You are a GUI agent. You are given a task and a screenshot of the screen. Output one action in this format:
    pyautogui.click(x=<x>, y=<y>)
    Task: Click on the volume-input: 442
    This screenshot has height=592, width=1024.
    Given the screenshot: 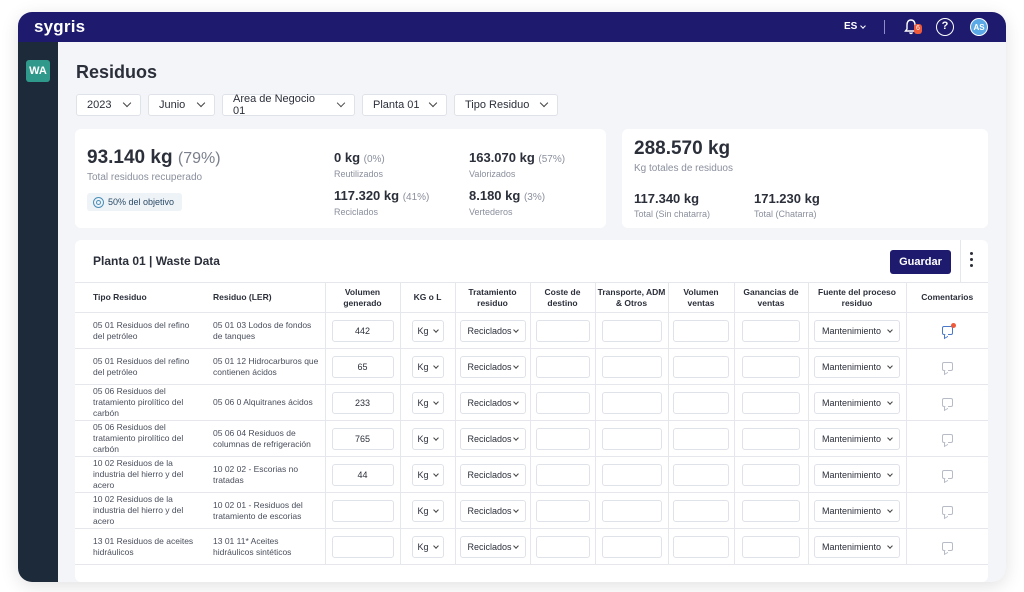 What is the action you would take?
    pyautogui.click(x=362, y=330)
    